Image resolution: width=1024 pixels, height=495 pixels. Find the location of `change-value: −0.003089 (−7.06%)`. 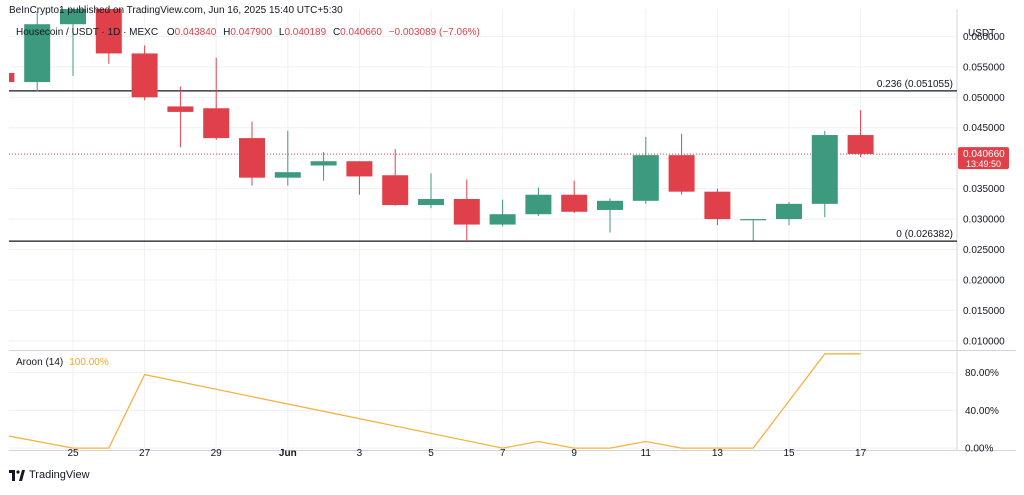

change-value: −0.003089 (−7.06%) is located at coordinates (434, 32).